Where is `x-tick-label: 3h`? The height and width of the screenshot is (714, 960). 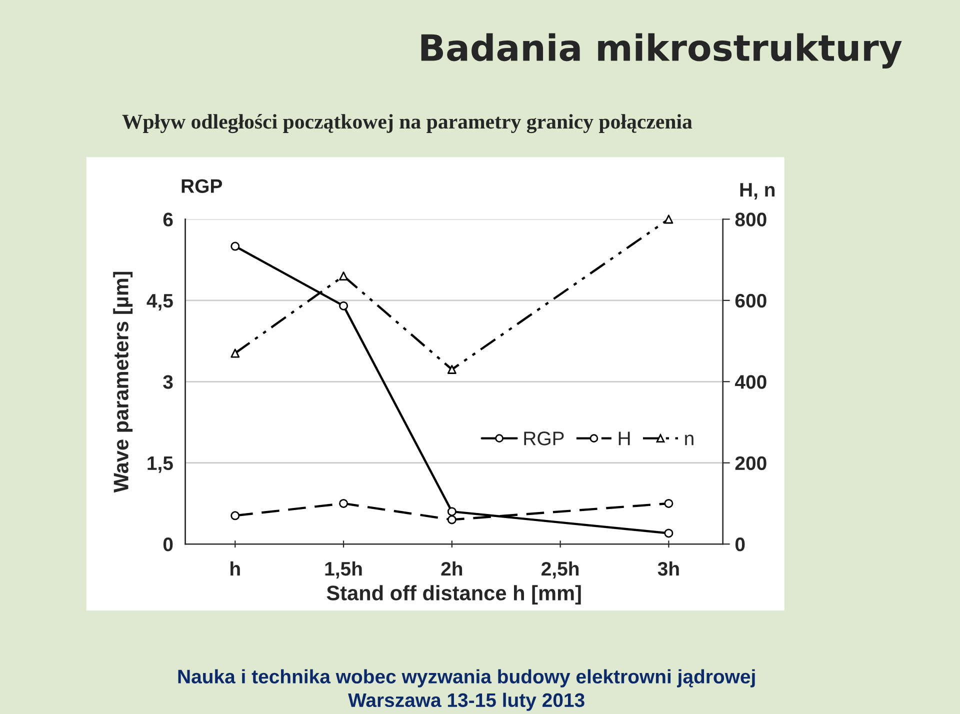 x-tick-label: 3h is located at coordinates (668, 568).